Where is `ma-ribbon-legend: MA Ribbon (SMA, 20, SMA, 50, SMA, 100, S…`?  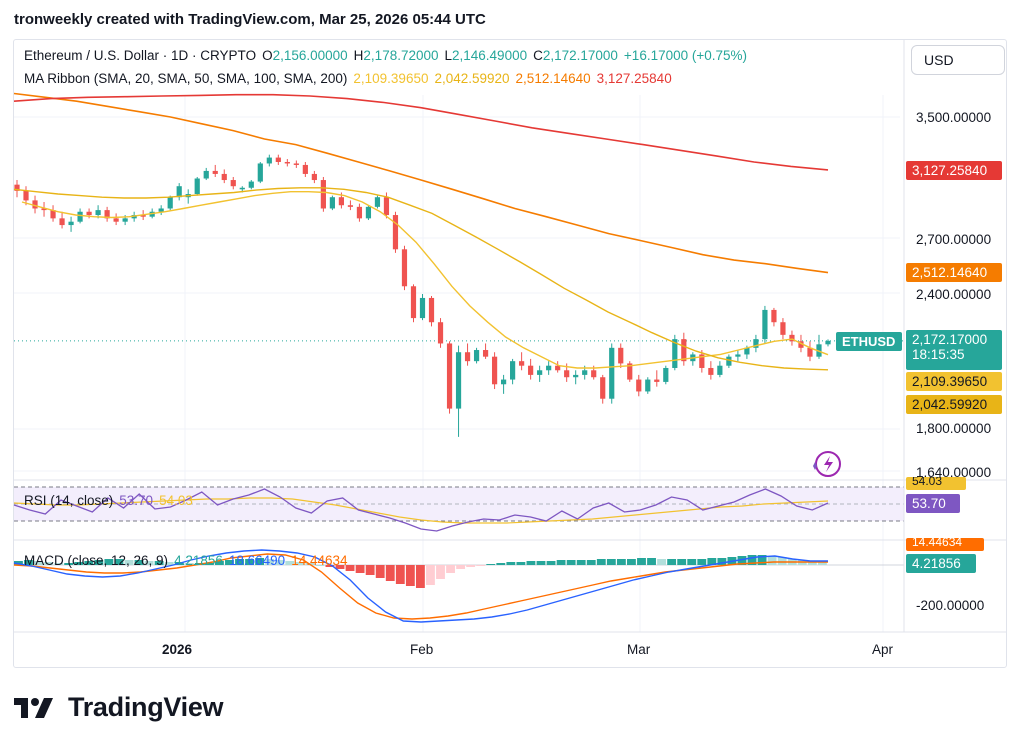
ma-ribbon-legend: MA Ribbon (SMA, 20, SMA, 50, SMA, 100, S… is located at coordinates (351, 78).